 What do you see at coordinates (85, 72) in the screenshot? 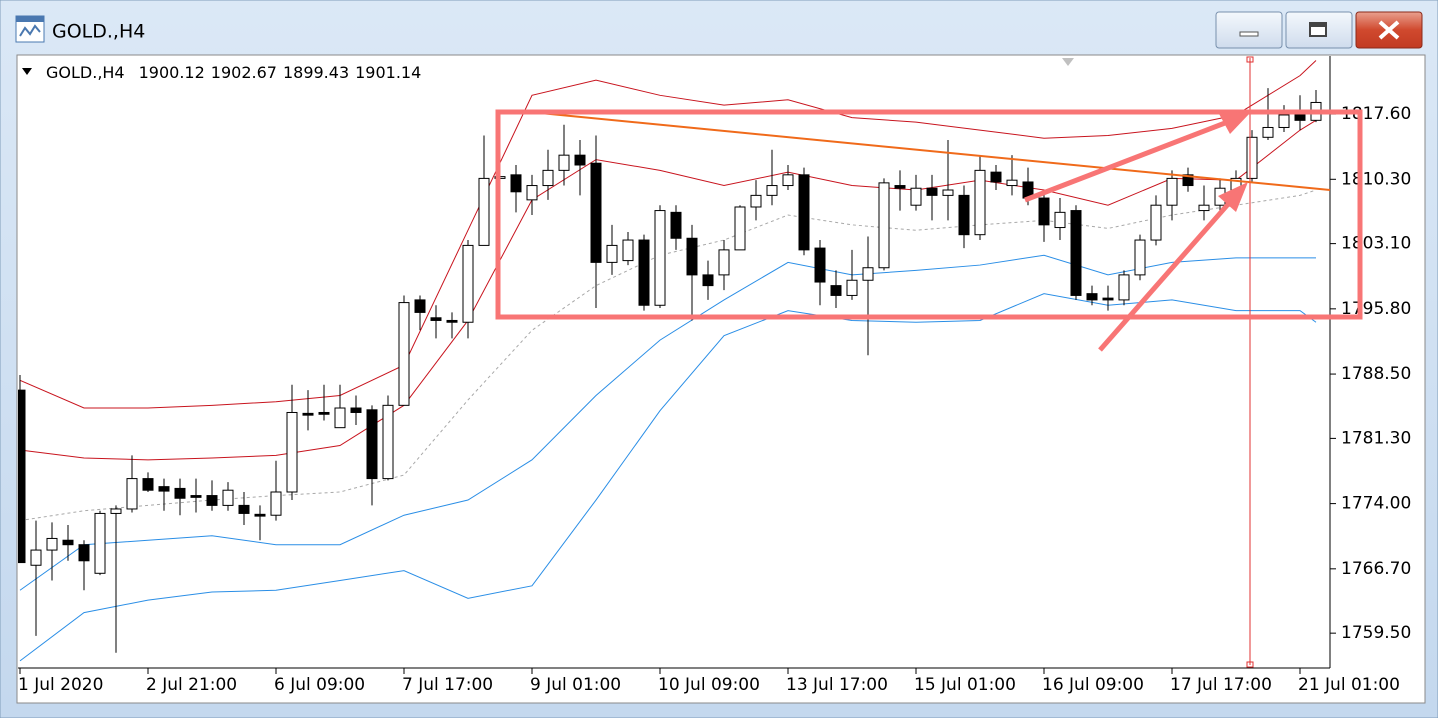
I see `symbol: GOLD.,H4` at bounding box center [85, 72].